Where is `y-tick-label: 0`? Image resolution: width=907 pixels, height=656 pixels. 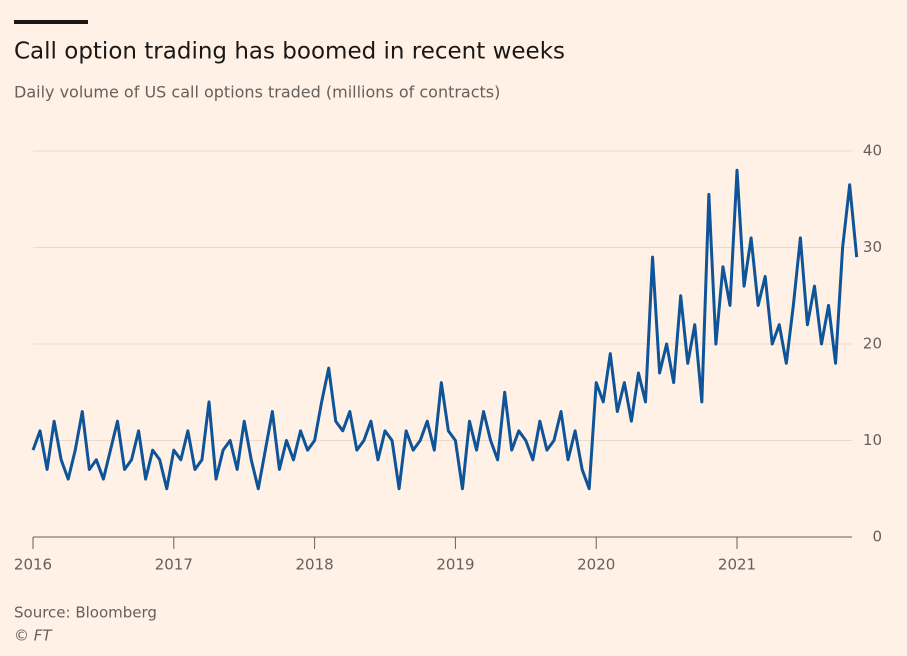
y-tick-label: 0 is located at coordinates (877, 537).